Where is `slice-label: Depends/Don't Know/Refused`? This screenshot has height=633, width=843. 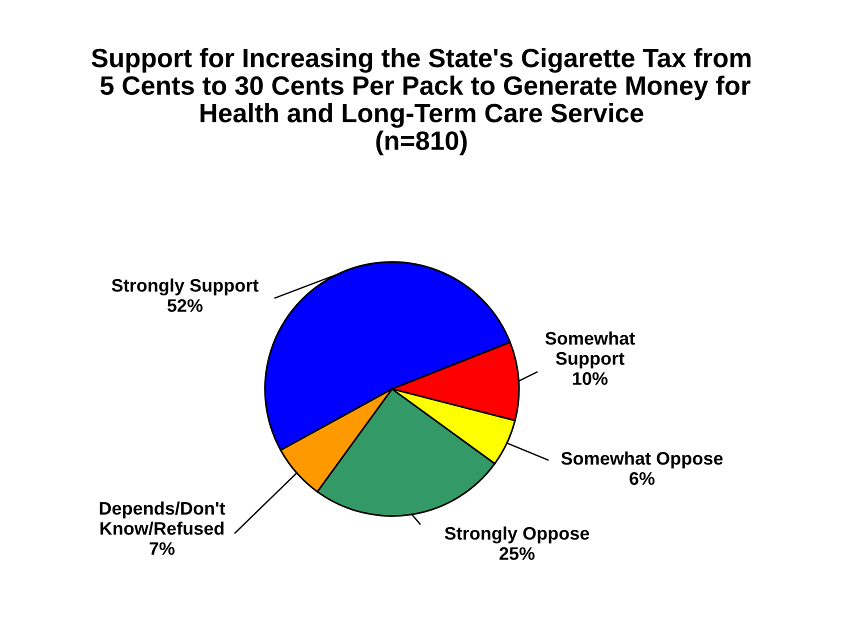 slice-label: Depends/Don't Know/Refused is located at coordinates (163, 518).